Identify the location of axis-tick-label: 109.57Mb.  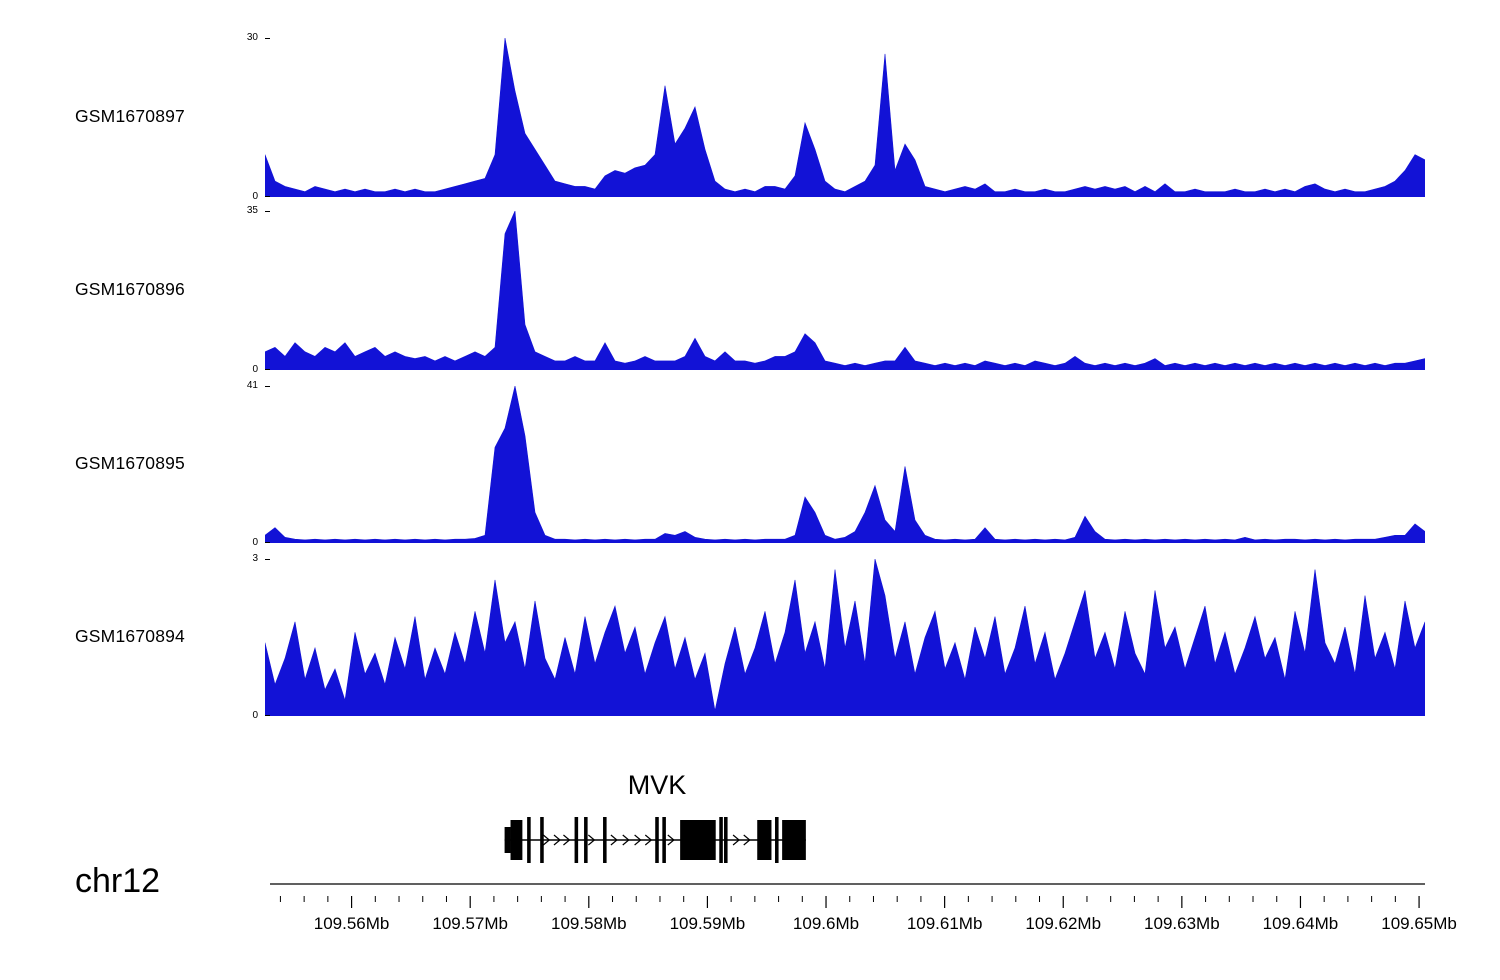
(470, 923).